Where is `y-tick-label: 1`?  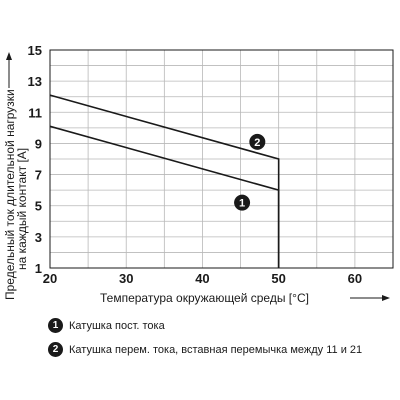 y-tick-label: 1 is located at coordinates (38, 268).